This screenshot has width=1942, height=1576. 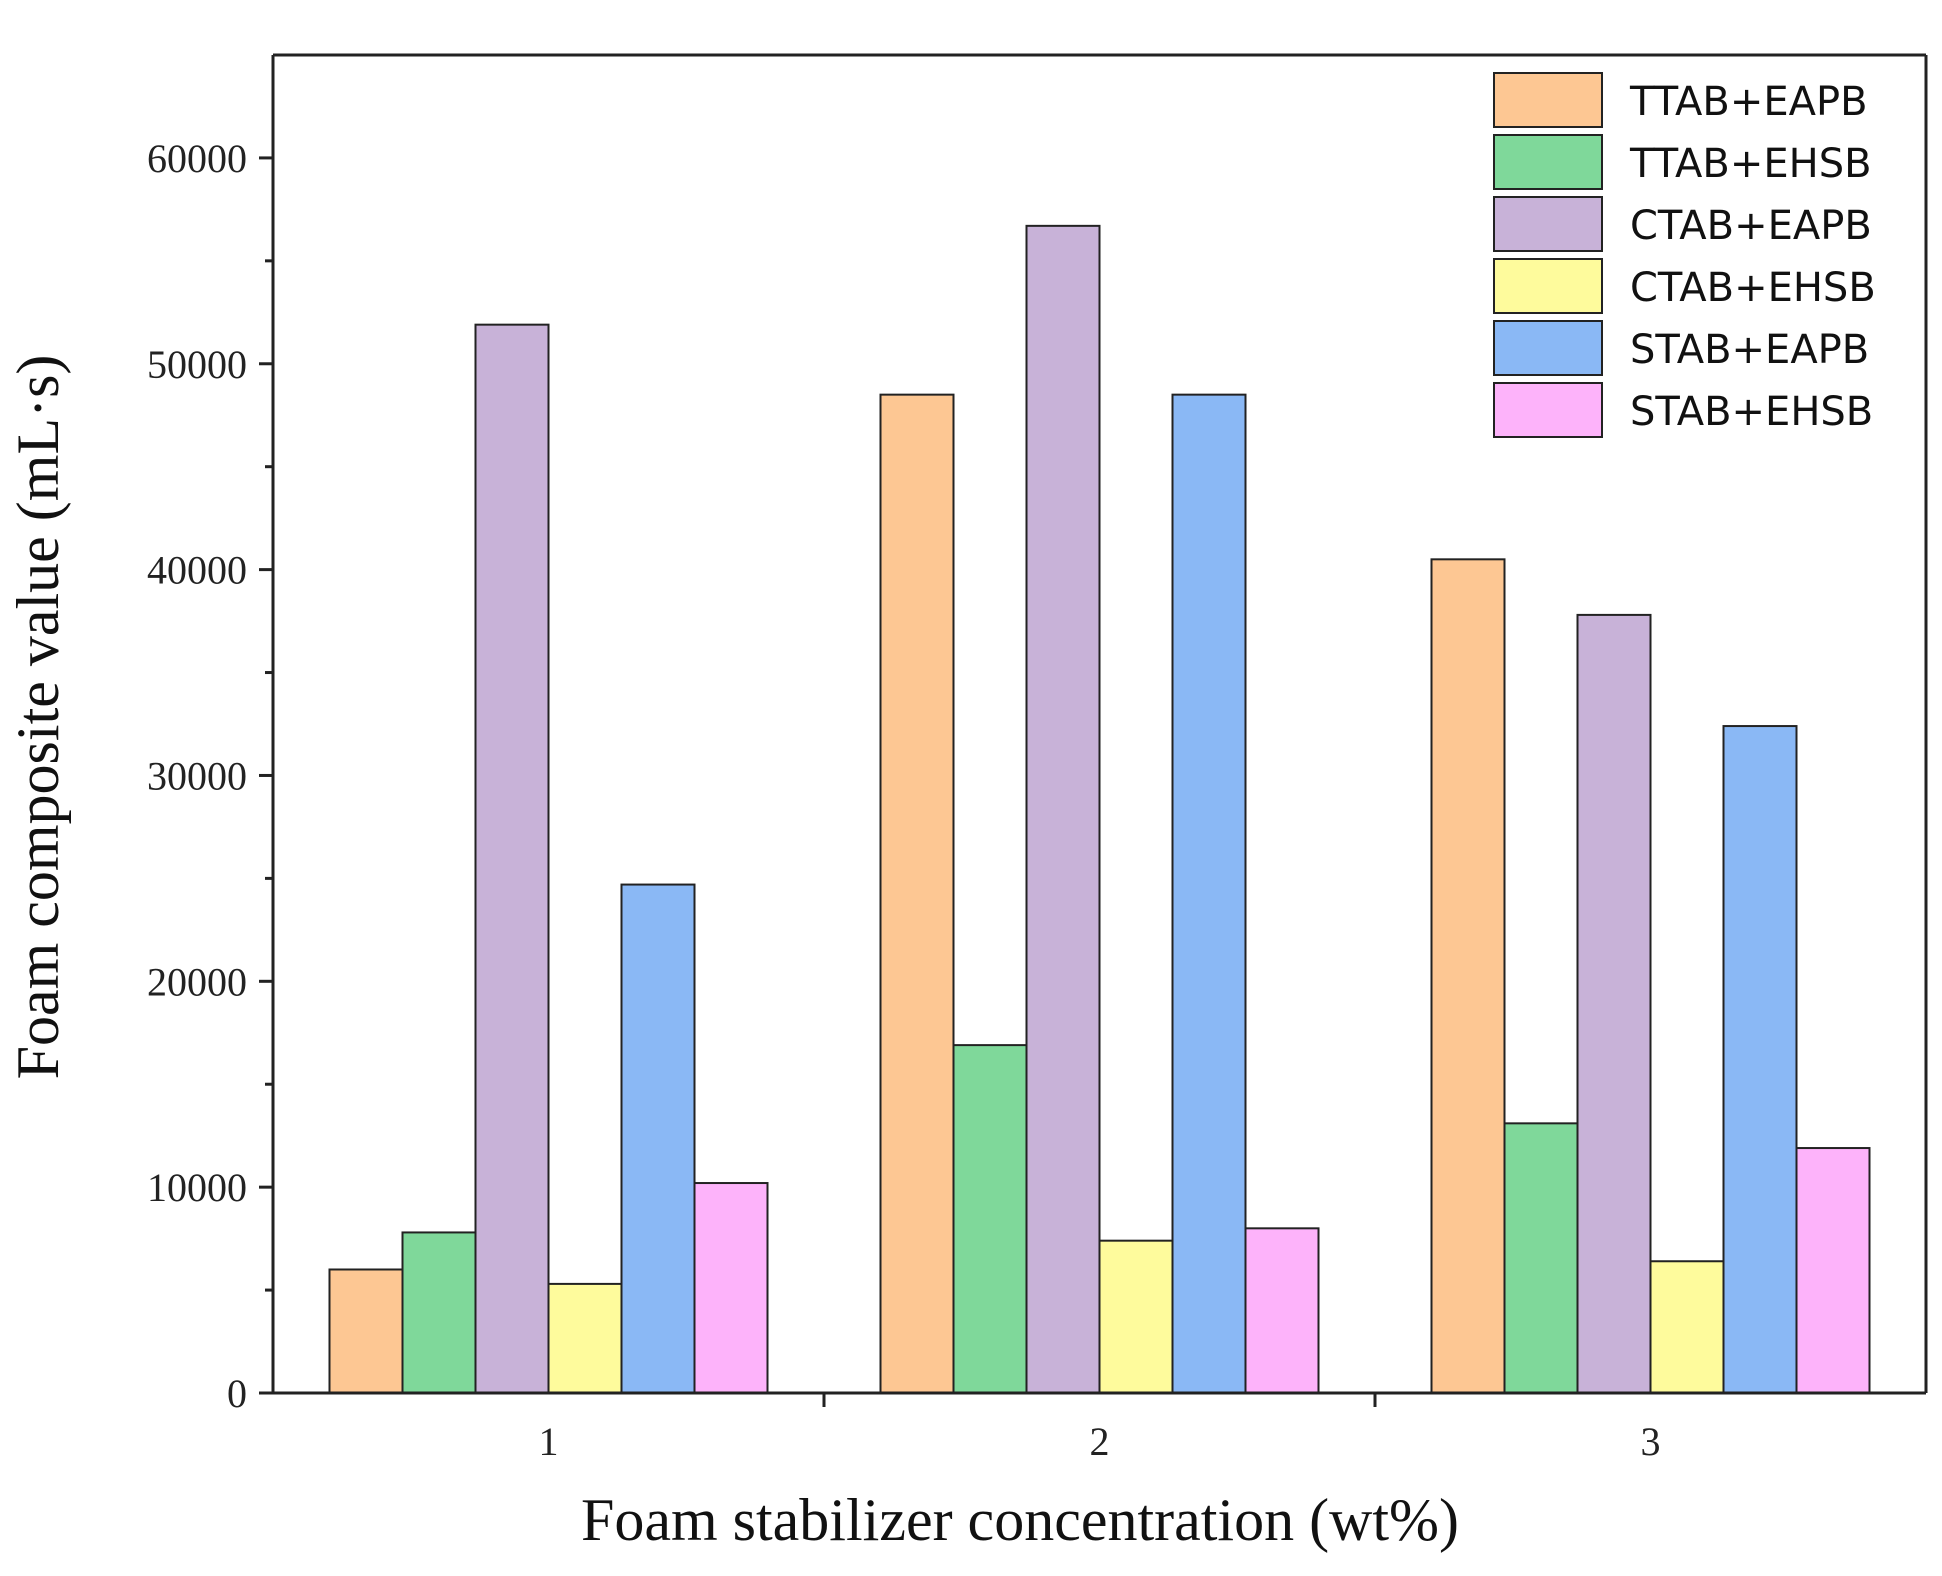 What do you see at coordinates (1750, 164) in the screenshot?
I see `legend-label: TTAB+EHSB` at bounding box center [1750, 164].